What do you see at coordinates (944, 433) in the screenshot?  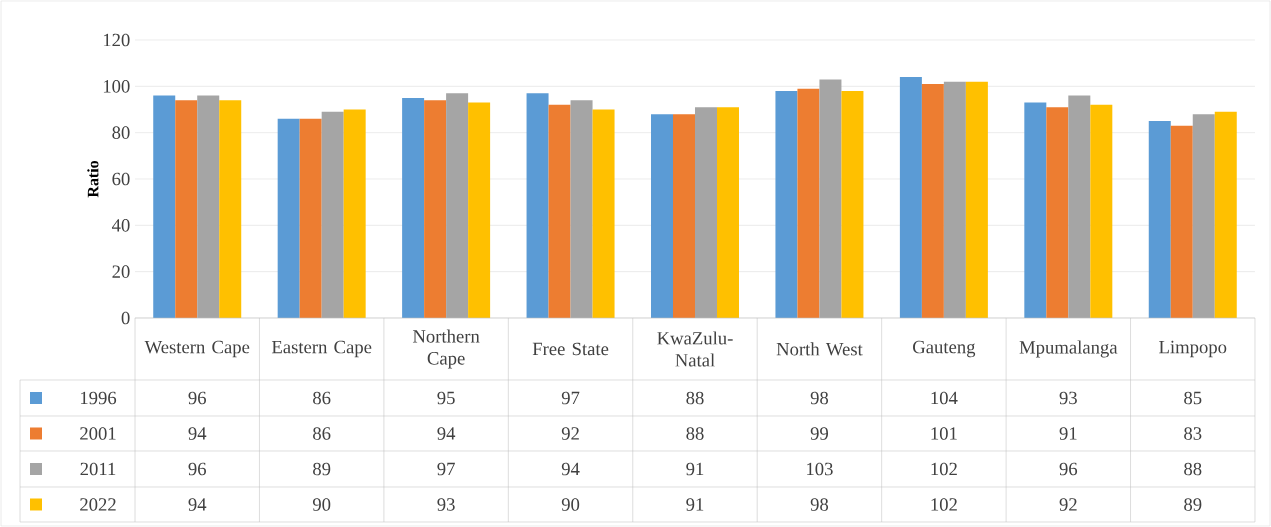 I see `data-label: 101` at bounding box center [944, 433].